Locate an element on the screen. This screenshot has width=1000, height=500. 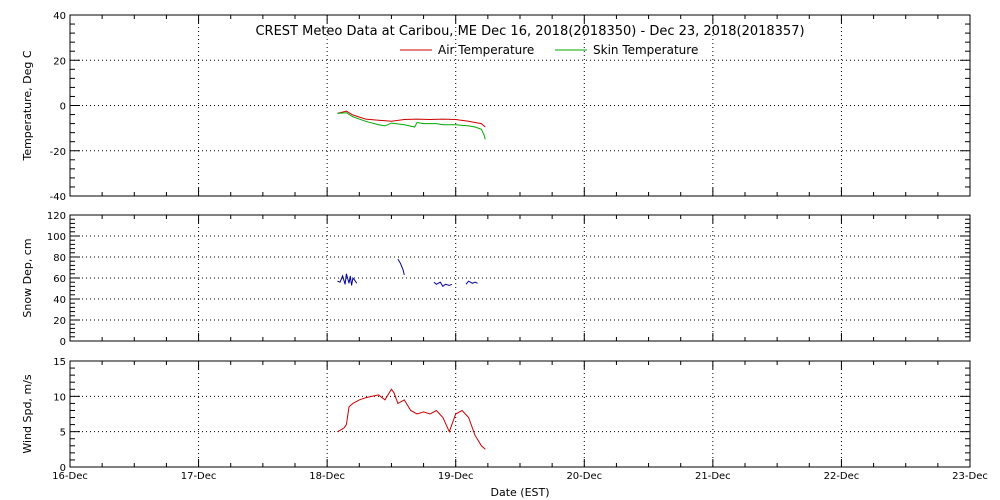
y-tick-label: 100 is located at coordinates (56, 237).